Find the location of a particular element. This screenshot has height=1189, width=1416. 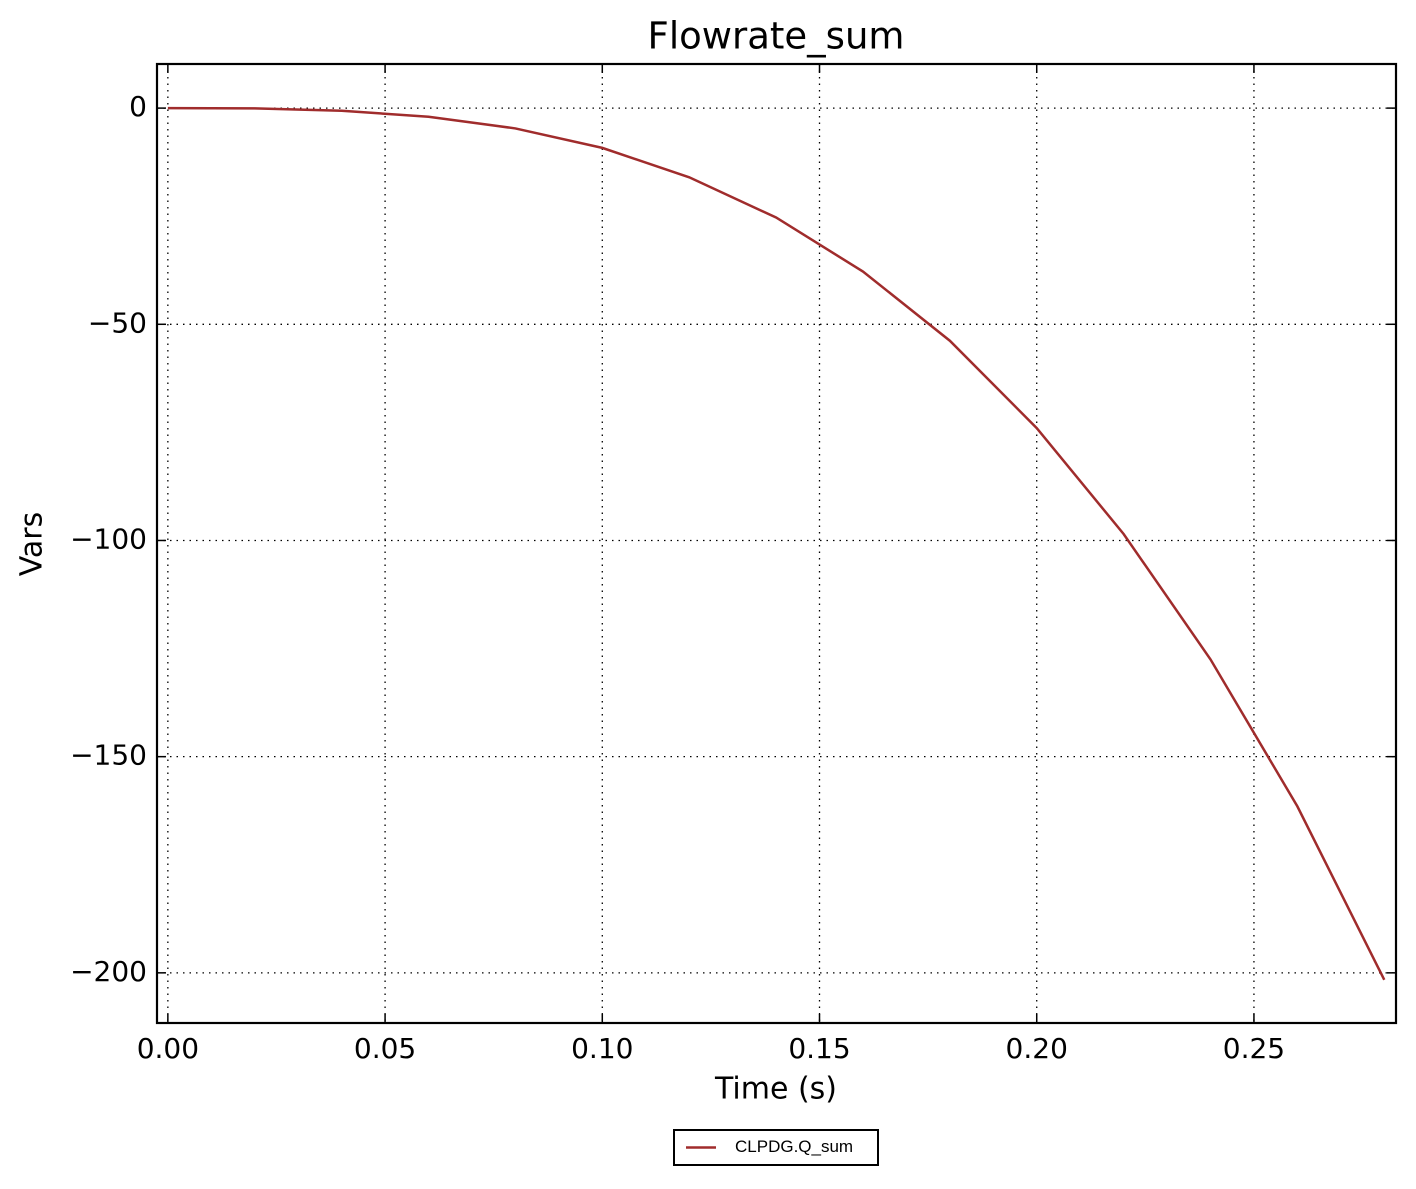

x-tick-label: 0.10 is located at coordinates (602, 1048).